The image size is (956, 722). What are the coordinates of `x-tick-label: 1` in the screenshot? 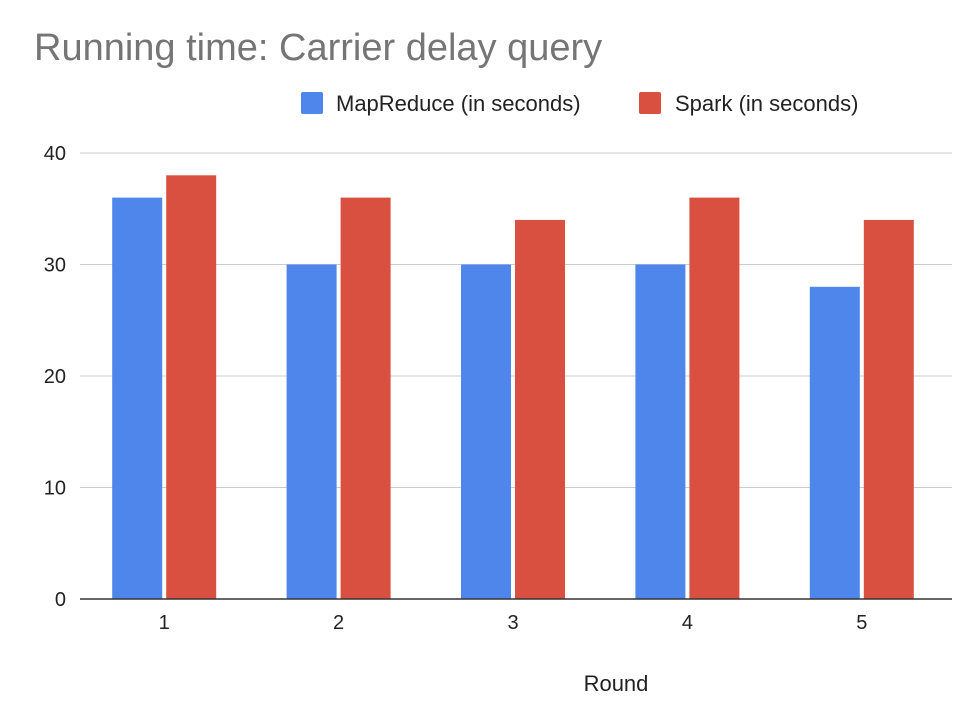 It's located at (164, 623).